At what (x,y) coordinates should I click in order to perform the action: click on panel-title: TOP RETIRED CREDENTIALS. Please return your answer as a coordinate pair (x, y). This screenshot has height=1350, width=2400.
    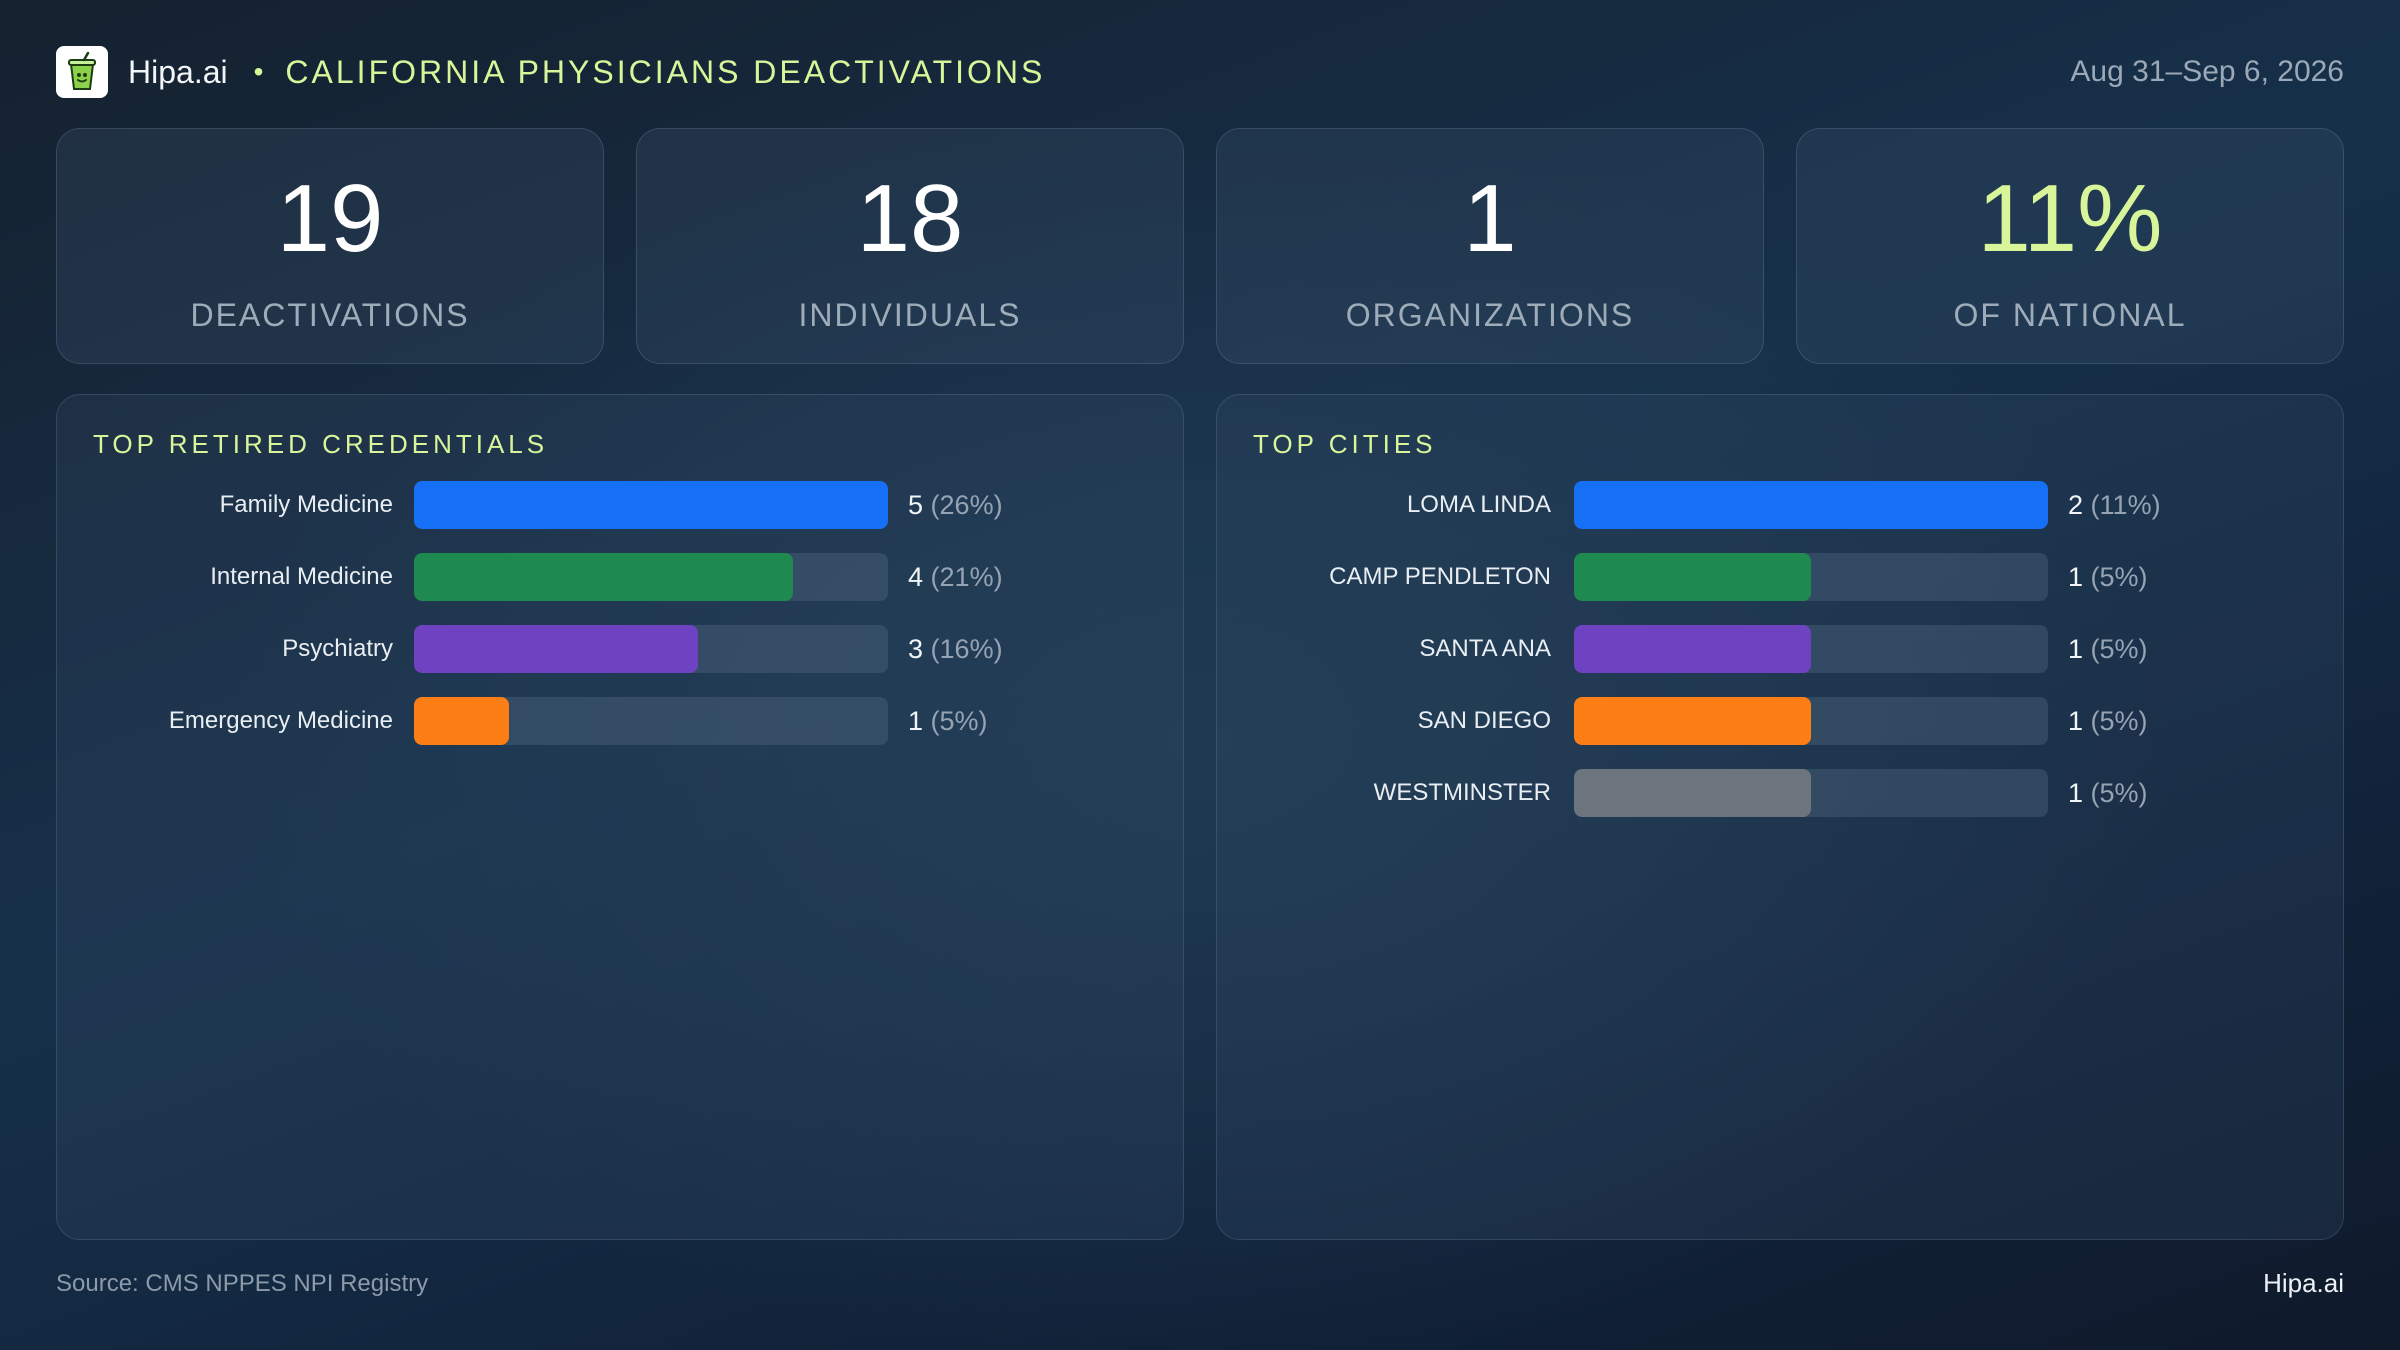
    Looking at the image, I should click on (321, 444).